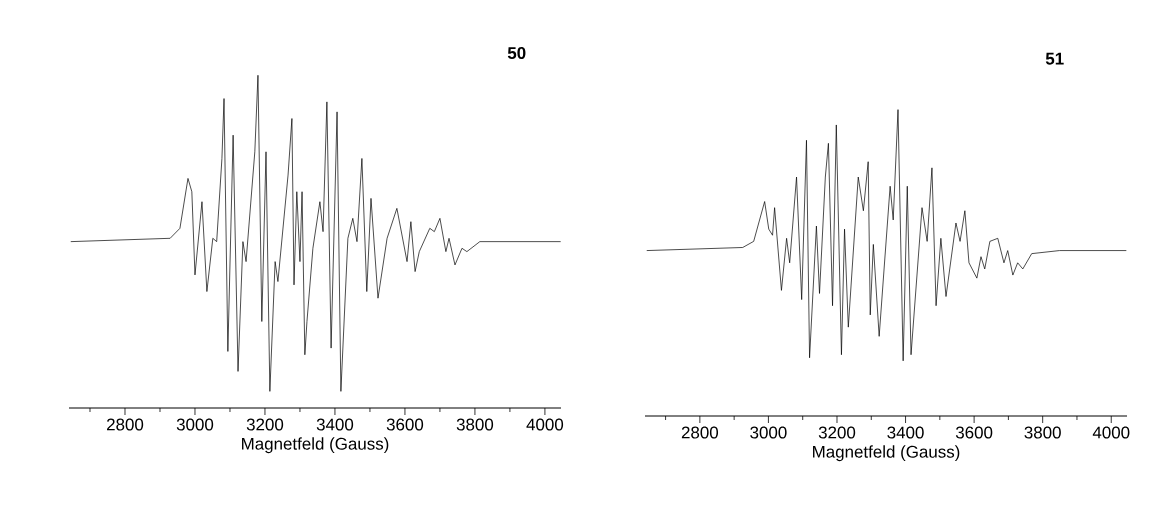 This screenshot has width=1171, height=506. I want to click on chart-title: 51, so click(1054, 58).